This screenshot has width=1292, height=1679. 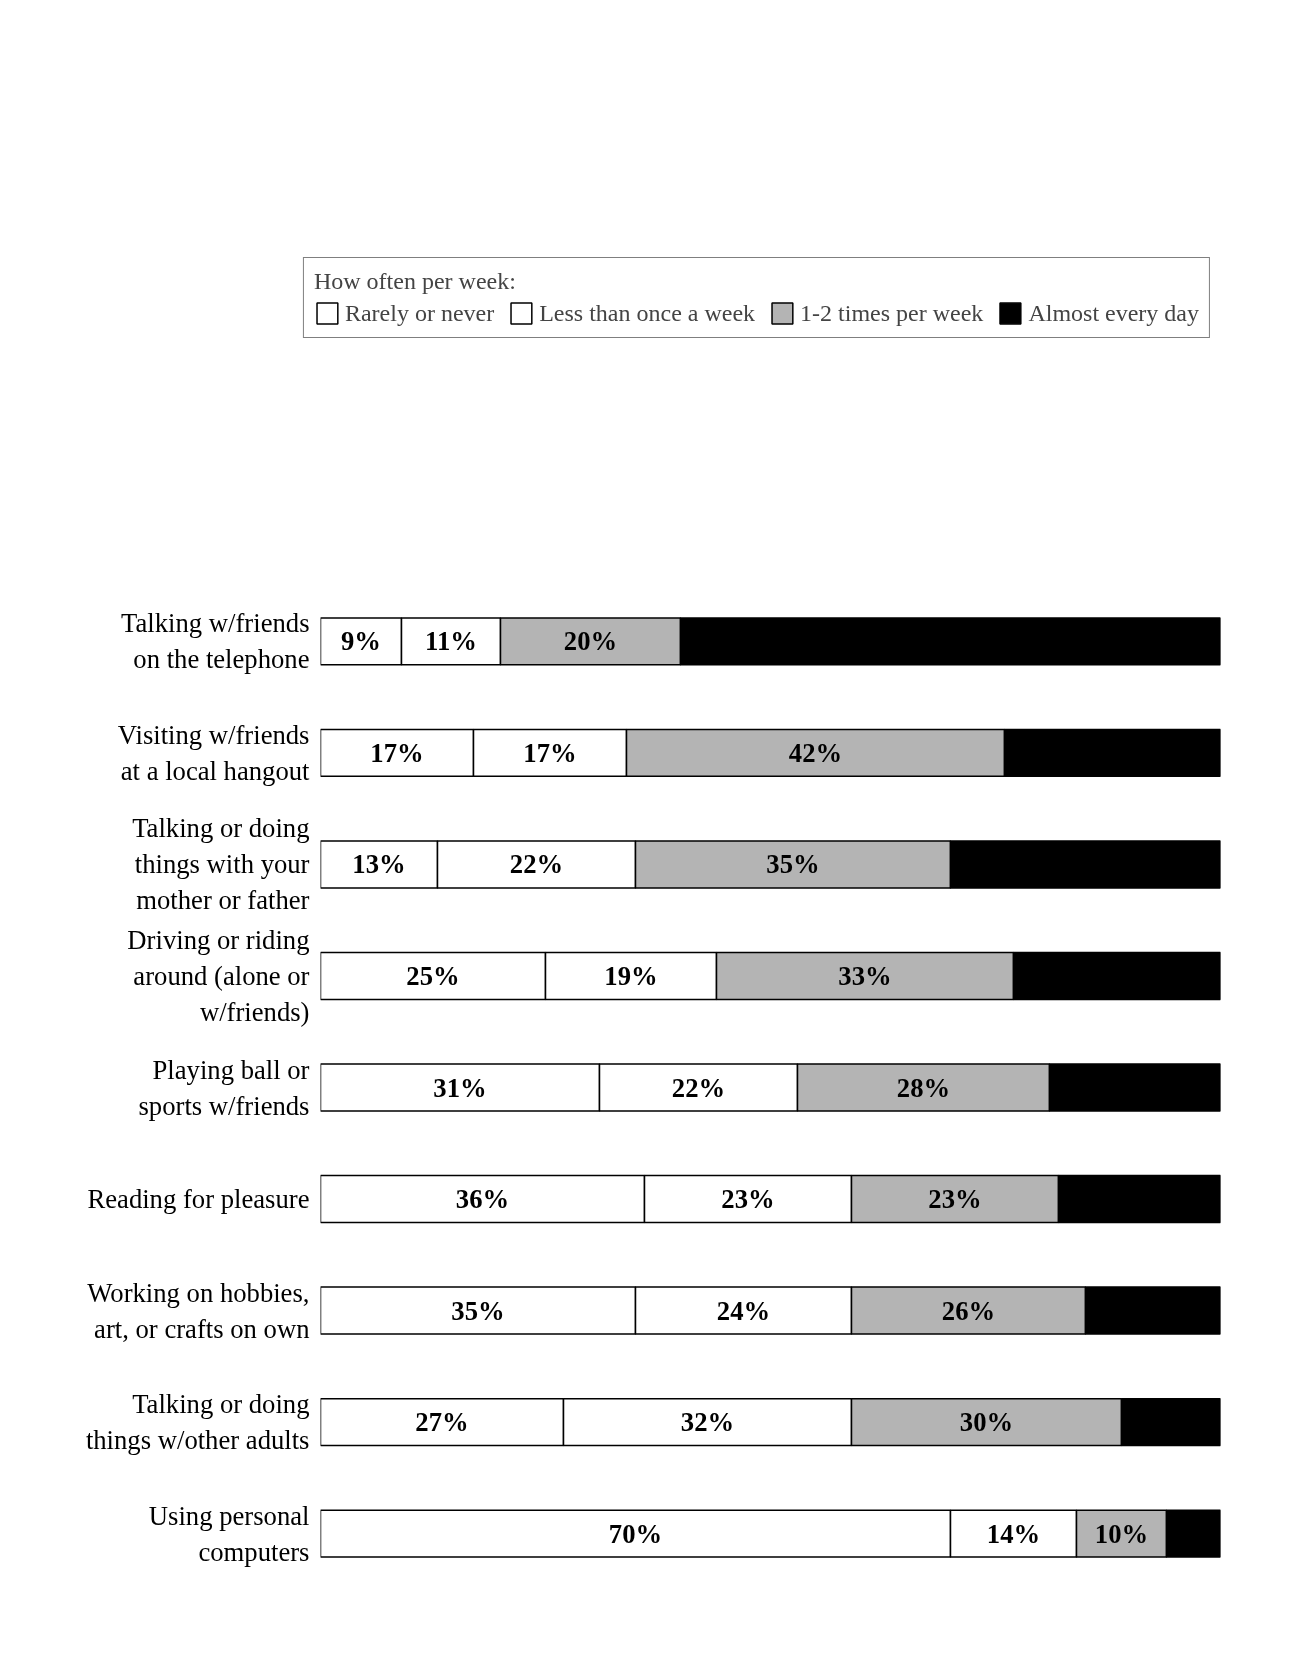 What do you see at coordinates (635, 1533) in the screenshot?
I see `data-label: 70%` at bounding box center [635, 1533].